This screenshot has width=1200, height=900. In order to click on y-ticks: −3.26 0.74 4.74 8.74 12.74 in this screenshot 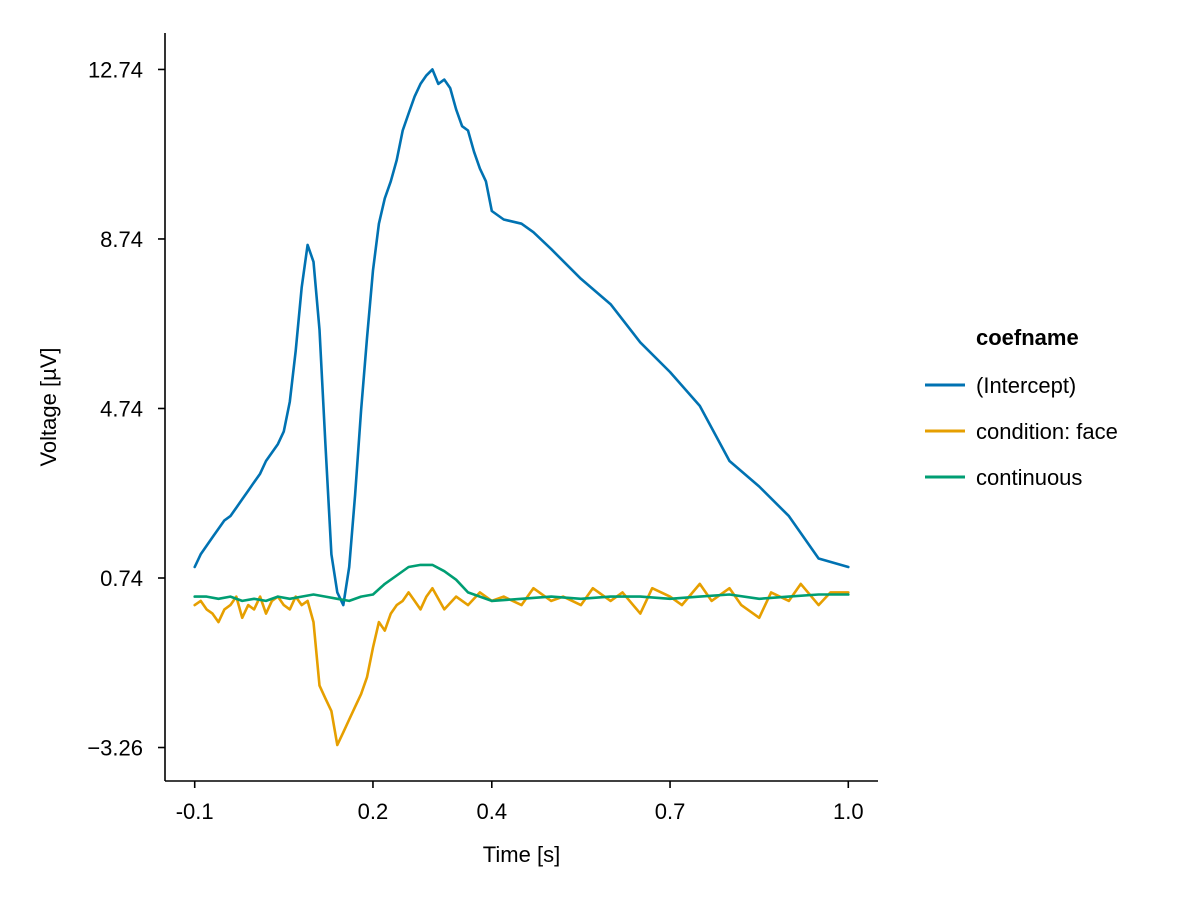, I will do `click(126, 409)`.